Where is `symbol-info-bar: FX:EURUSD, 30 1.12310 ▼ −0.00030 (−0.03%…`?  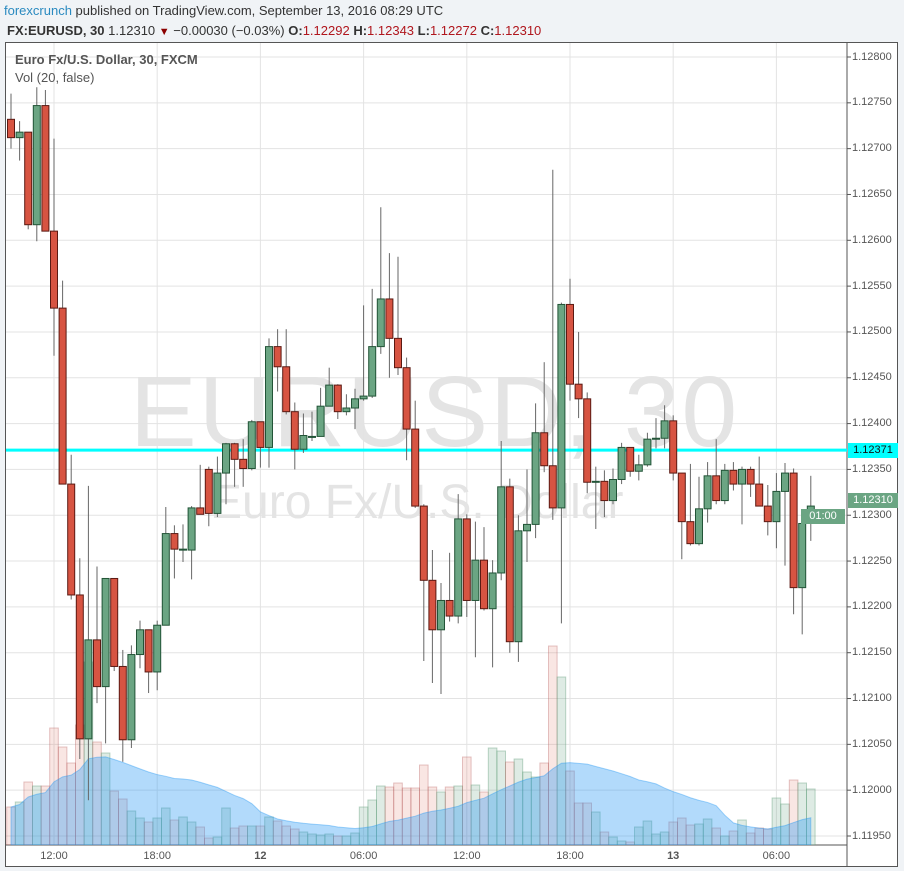
symbol-info-bar: FX:EURUSD, 30 1.12310 ▼ −0.00030 (−0.03%… is located at coordinates (274, 31).